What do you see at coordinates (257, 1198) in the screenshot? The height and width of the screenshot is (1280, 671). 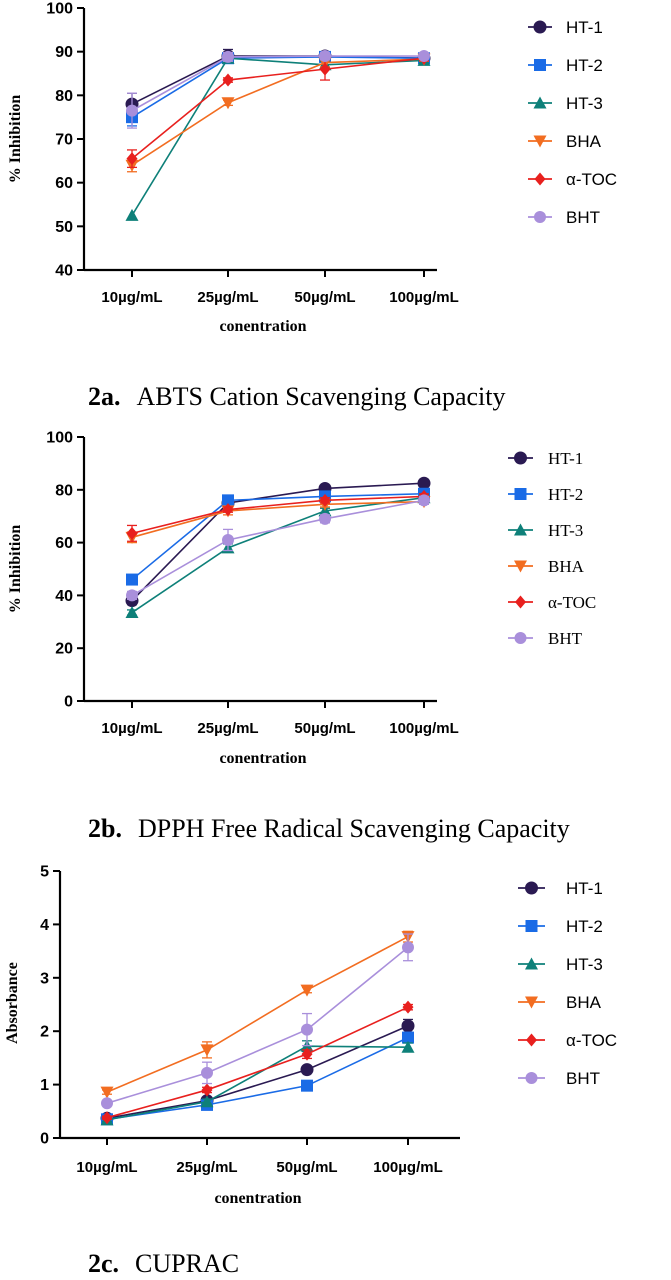 I see `chart-2c-xlabel: conentration` at bounding box center [257, 1198].